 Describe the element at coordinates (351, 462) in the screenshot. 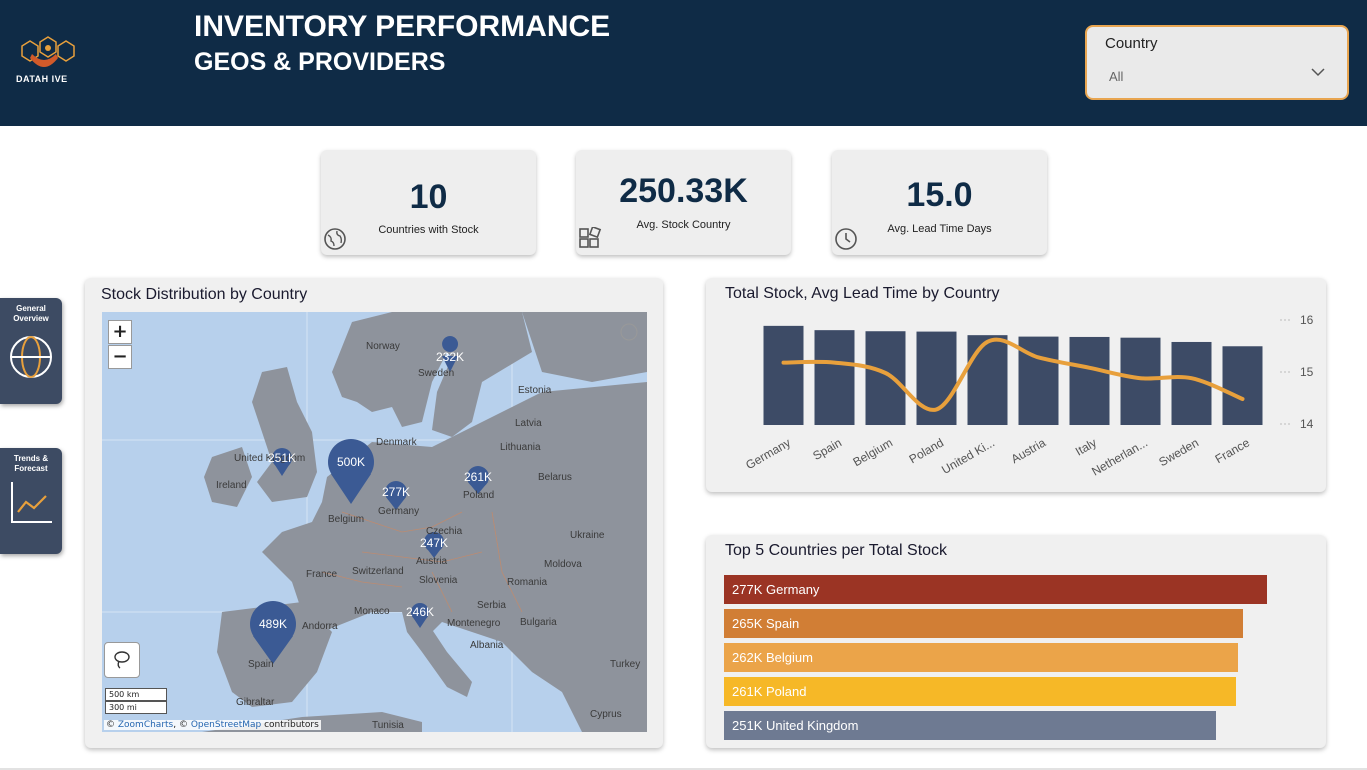

I see `pin-label: 500K` at that location.